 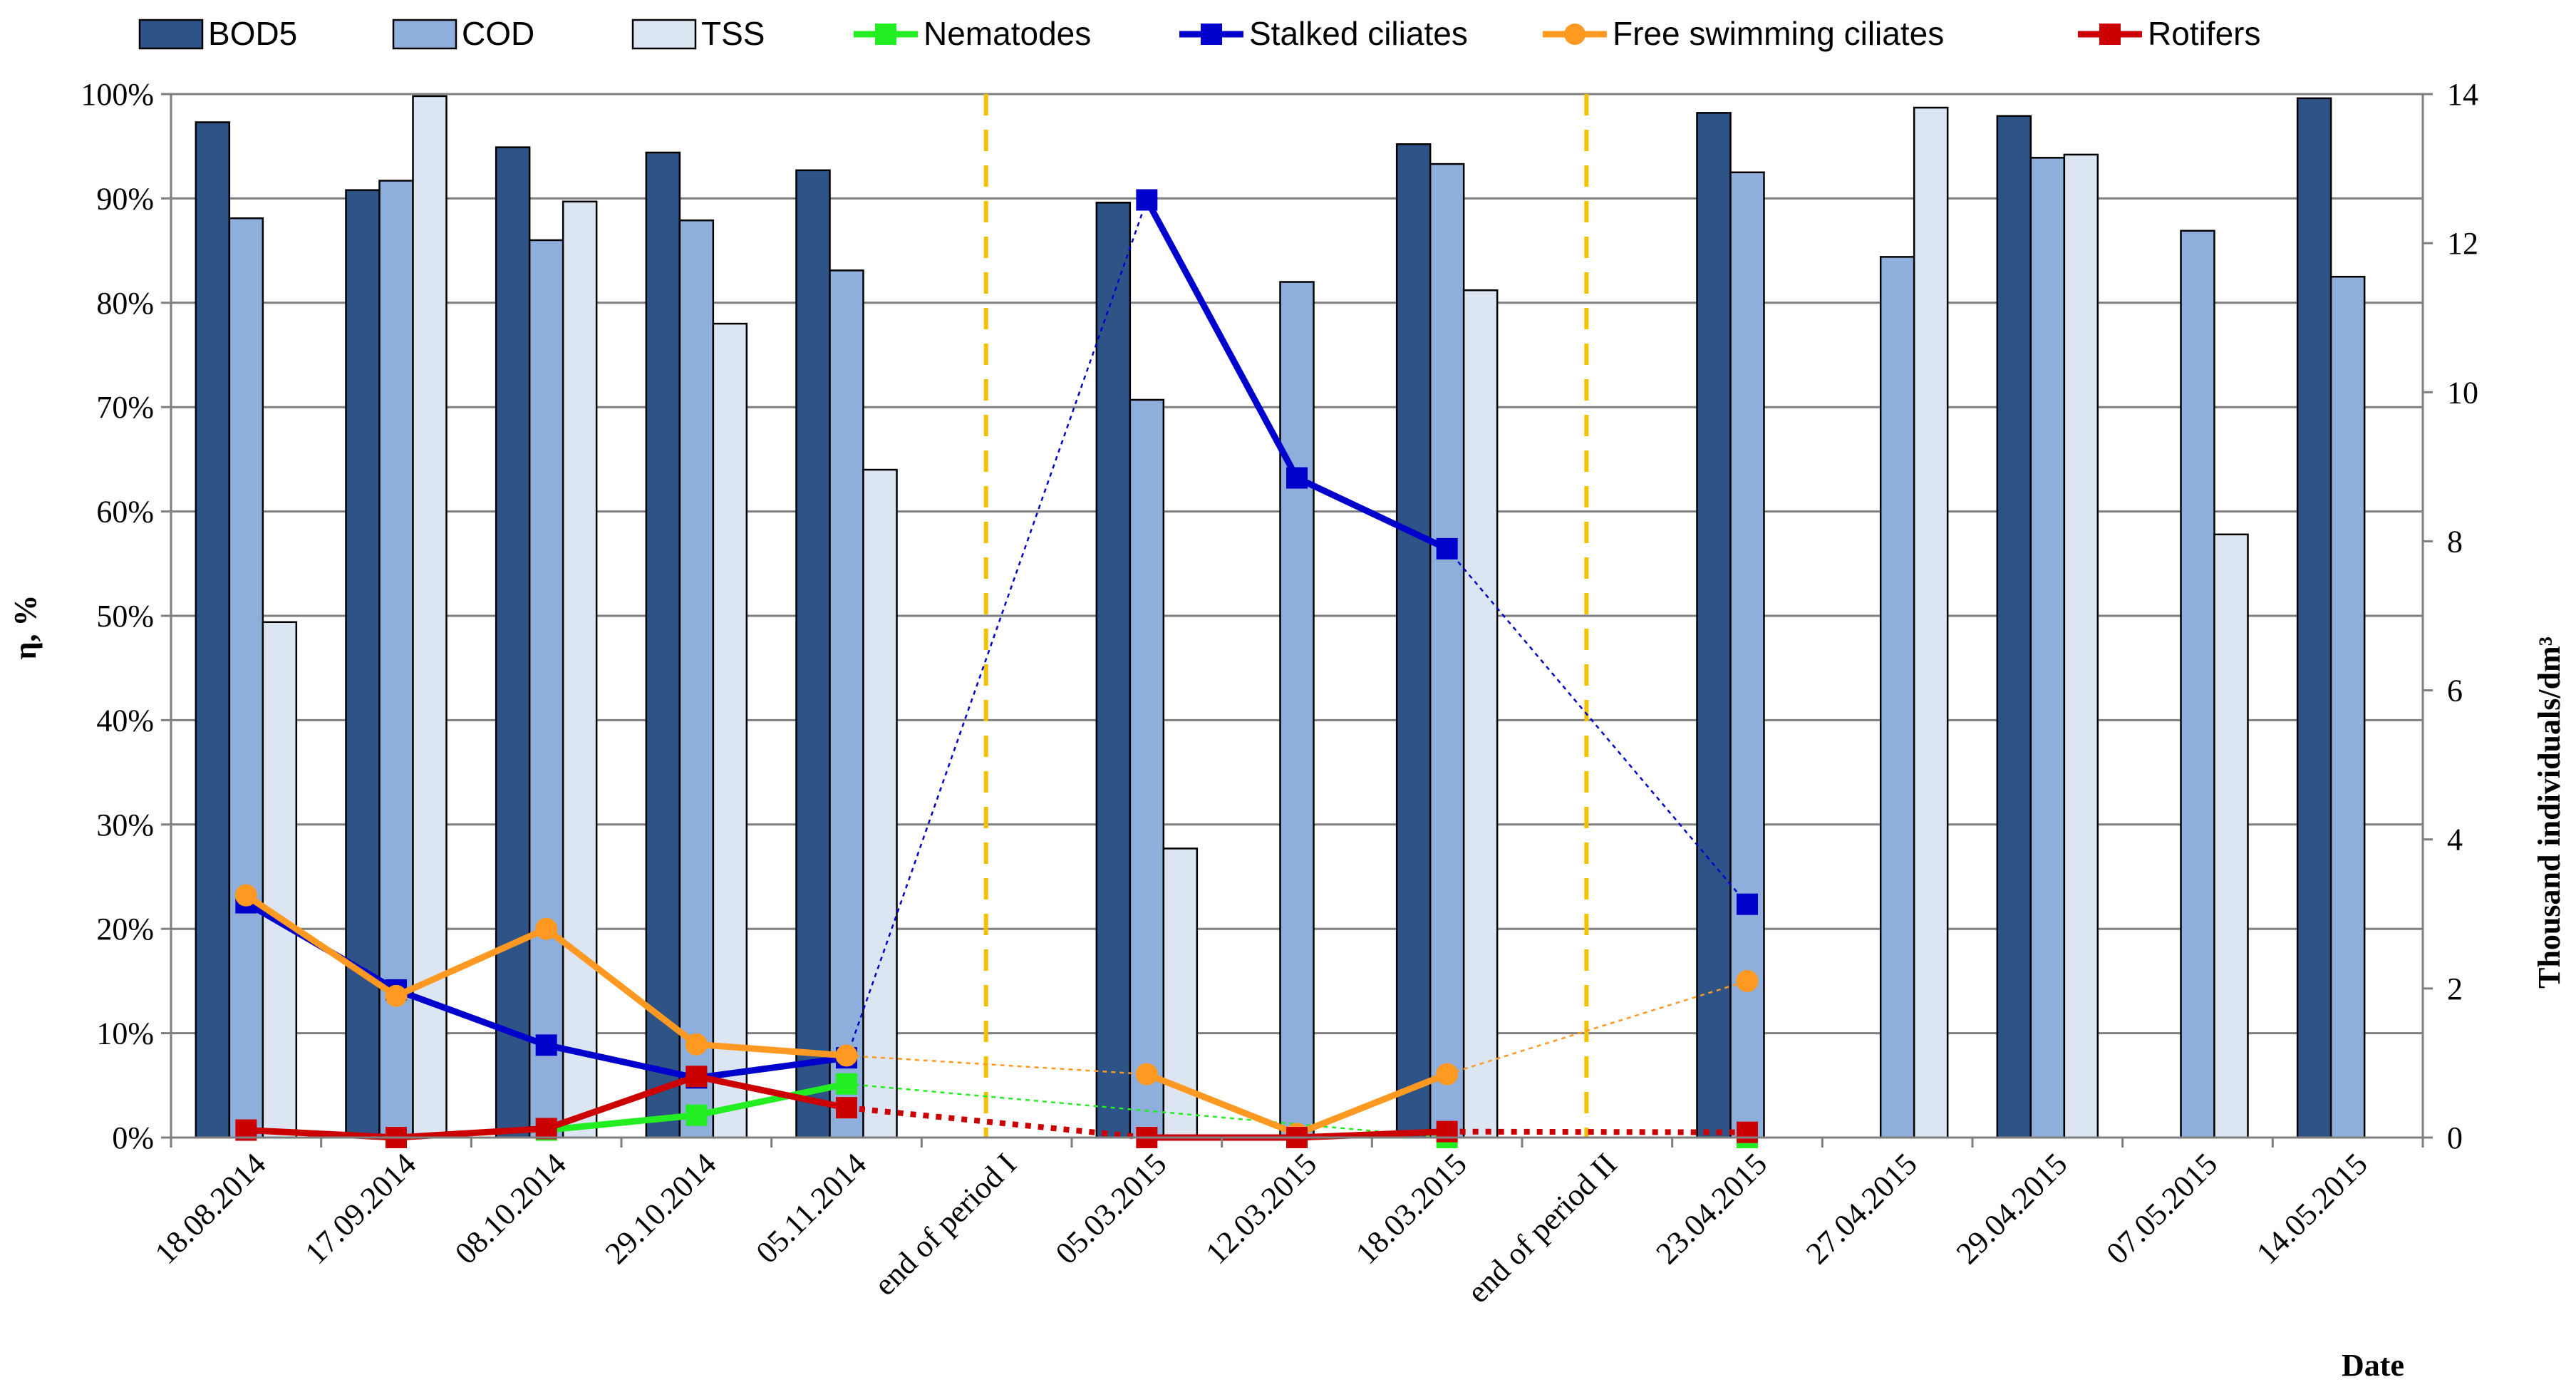 I want to click on y-tick-label: 80%, so click(x=125, y=303).